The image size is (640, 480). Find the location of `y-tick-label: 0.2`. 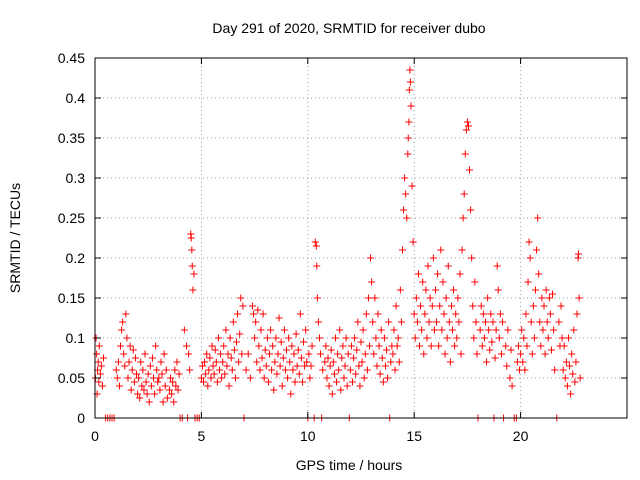

y-tick-label: 0.2 is located at coordinates (76, 258).